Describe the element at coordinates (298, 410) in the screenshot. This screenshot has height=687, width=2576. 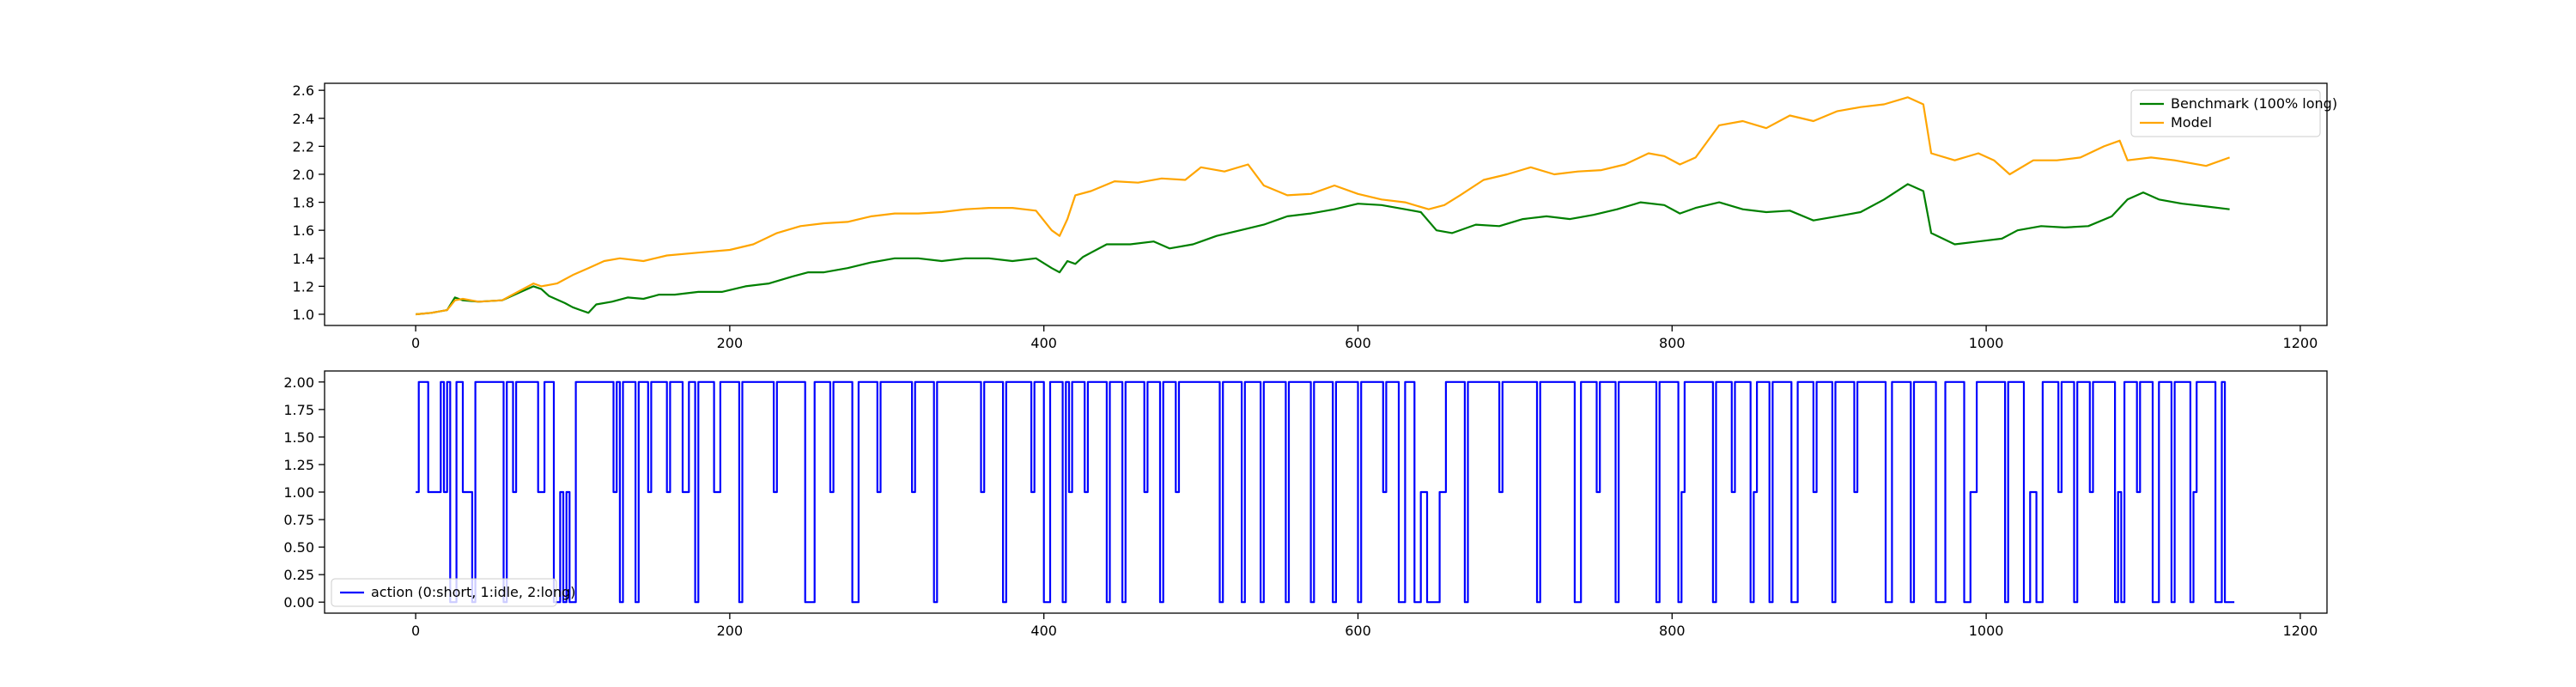
I see `y-tick-label: 1.75` at that location.